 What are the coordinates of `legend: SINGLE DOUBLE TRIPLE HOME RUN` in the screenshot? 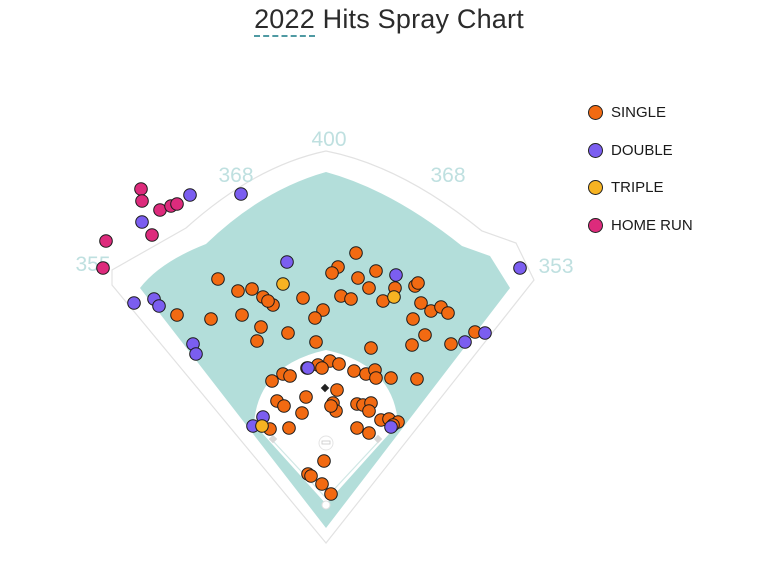 It's located at (640, 169).